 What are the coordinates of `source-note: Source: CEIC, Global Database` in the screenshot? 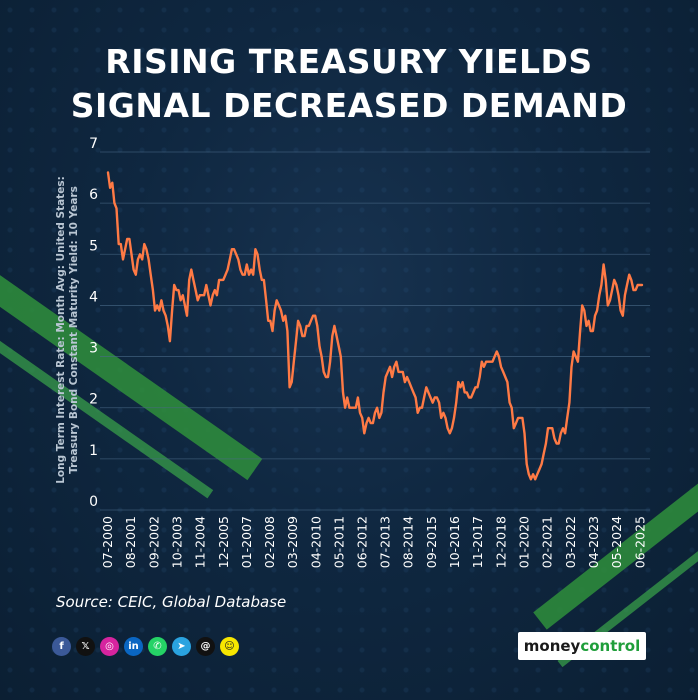 It's located at (171, 602).